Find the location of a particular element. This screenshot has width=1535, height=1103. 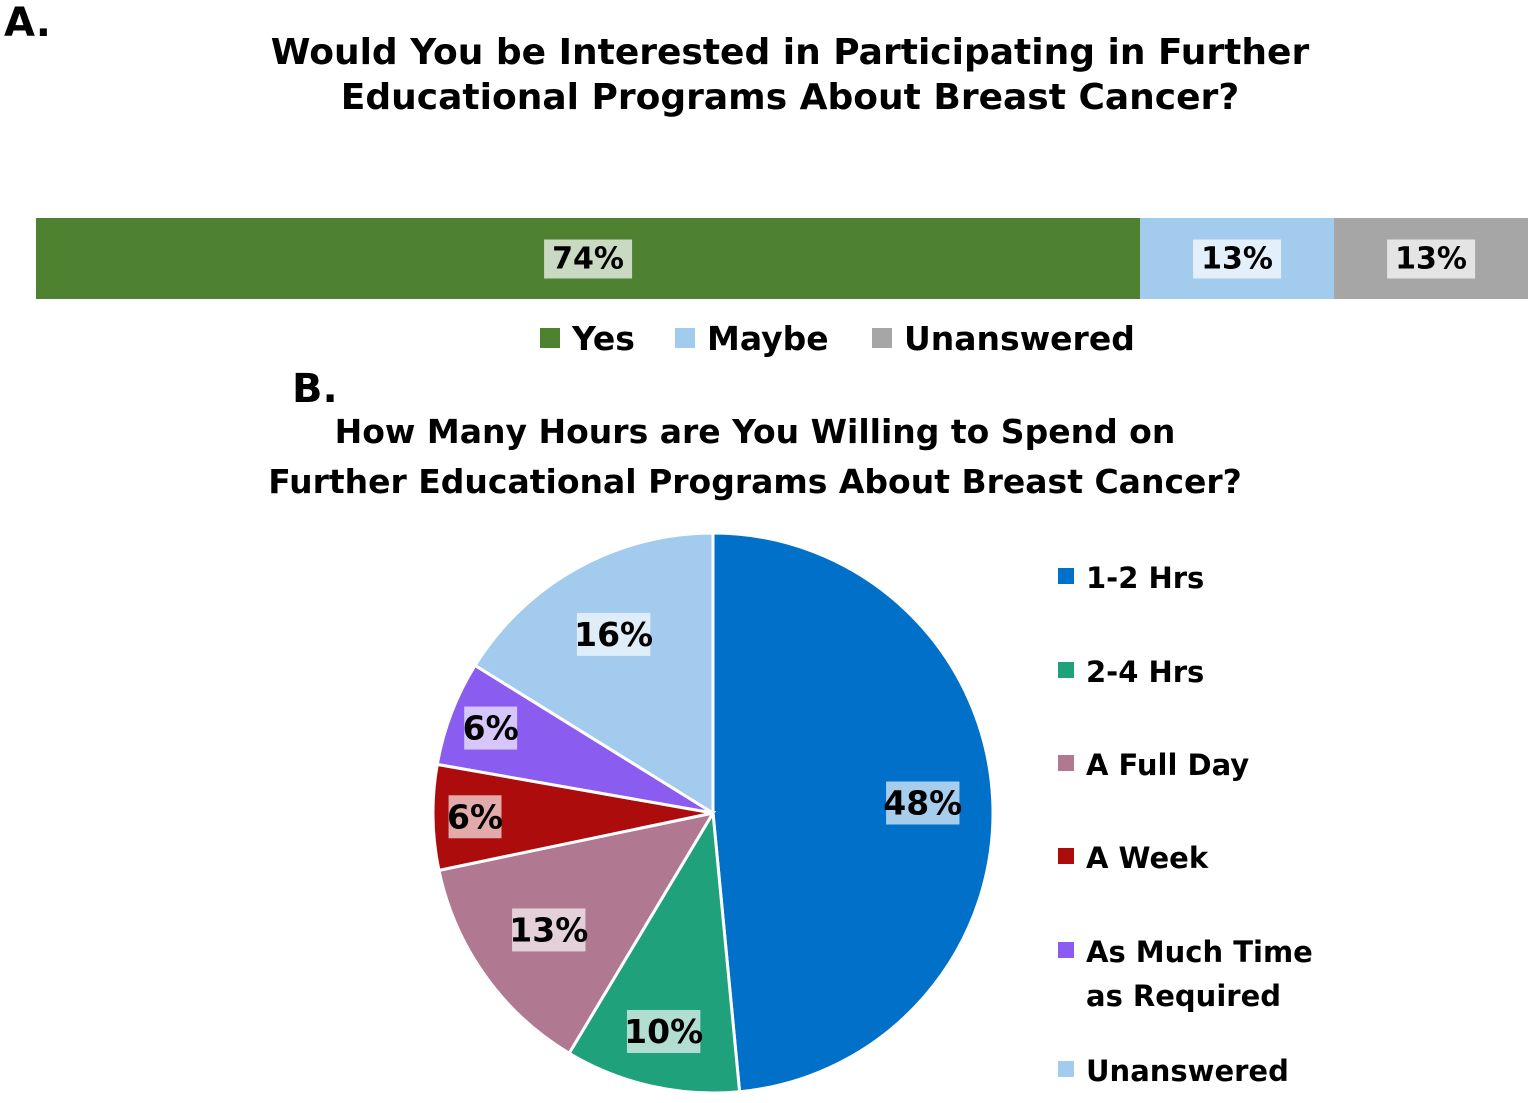

legend-swatch-a-week is located at coordinates (1066, 856).